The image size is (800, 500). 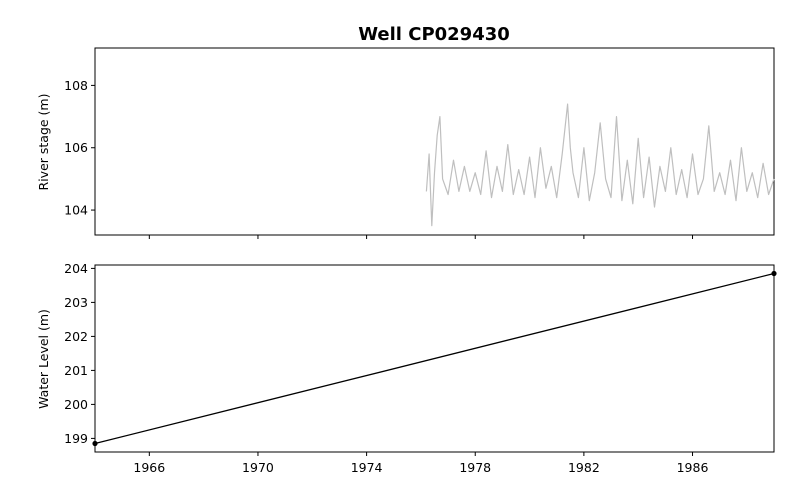 I want to click on bottom-y-tick-label: 200, so click(x=76, y=404).